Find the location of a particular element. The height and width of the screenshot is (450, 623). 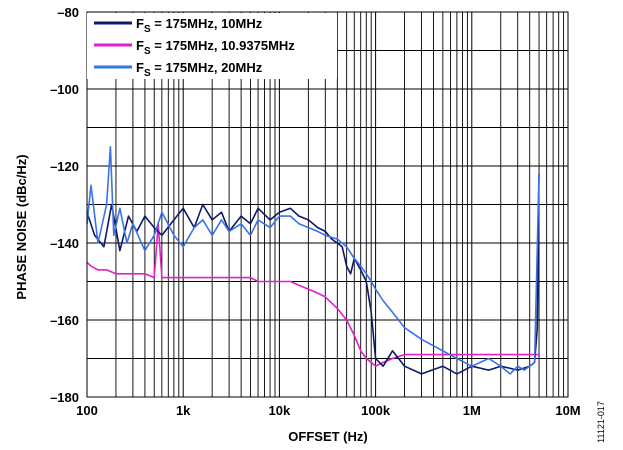

y-tick-label: –180 is located at coordinates (64, 397).